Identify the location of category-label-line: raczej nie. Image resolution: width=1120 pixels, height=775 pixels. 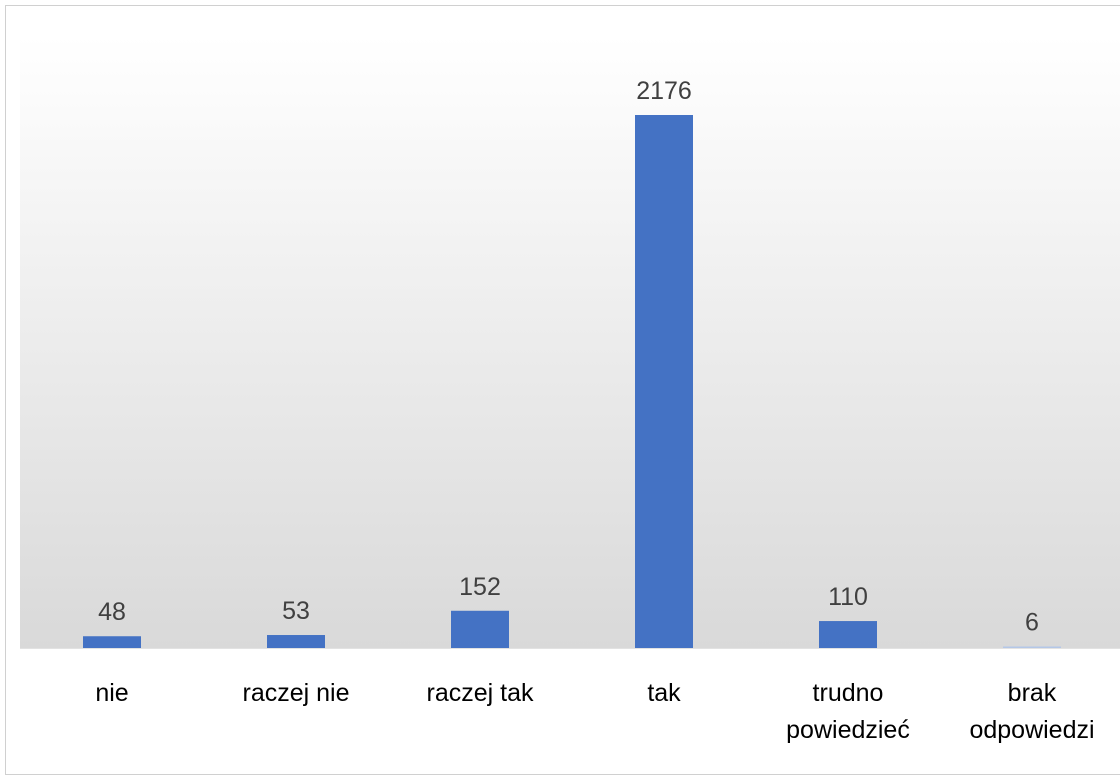
(296, 693).